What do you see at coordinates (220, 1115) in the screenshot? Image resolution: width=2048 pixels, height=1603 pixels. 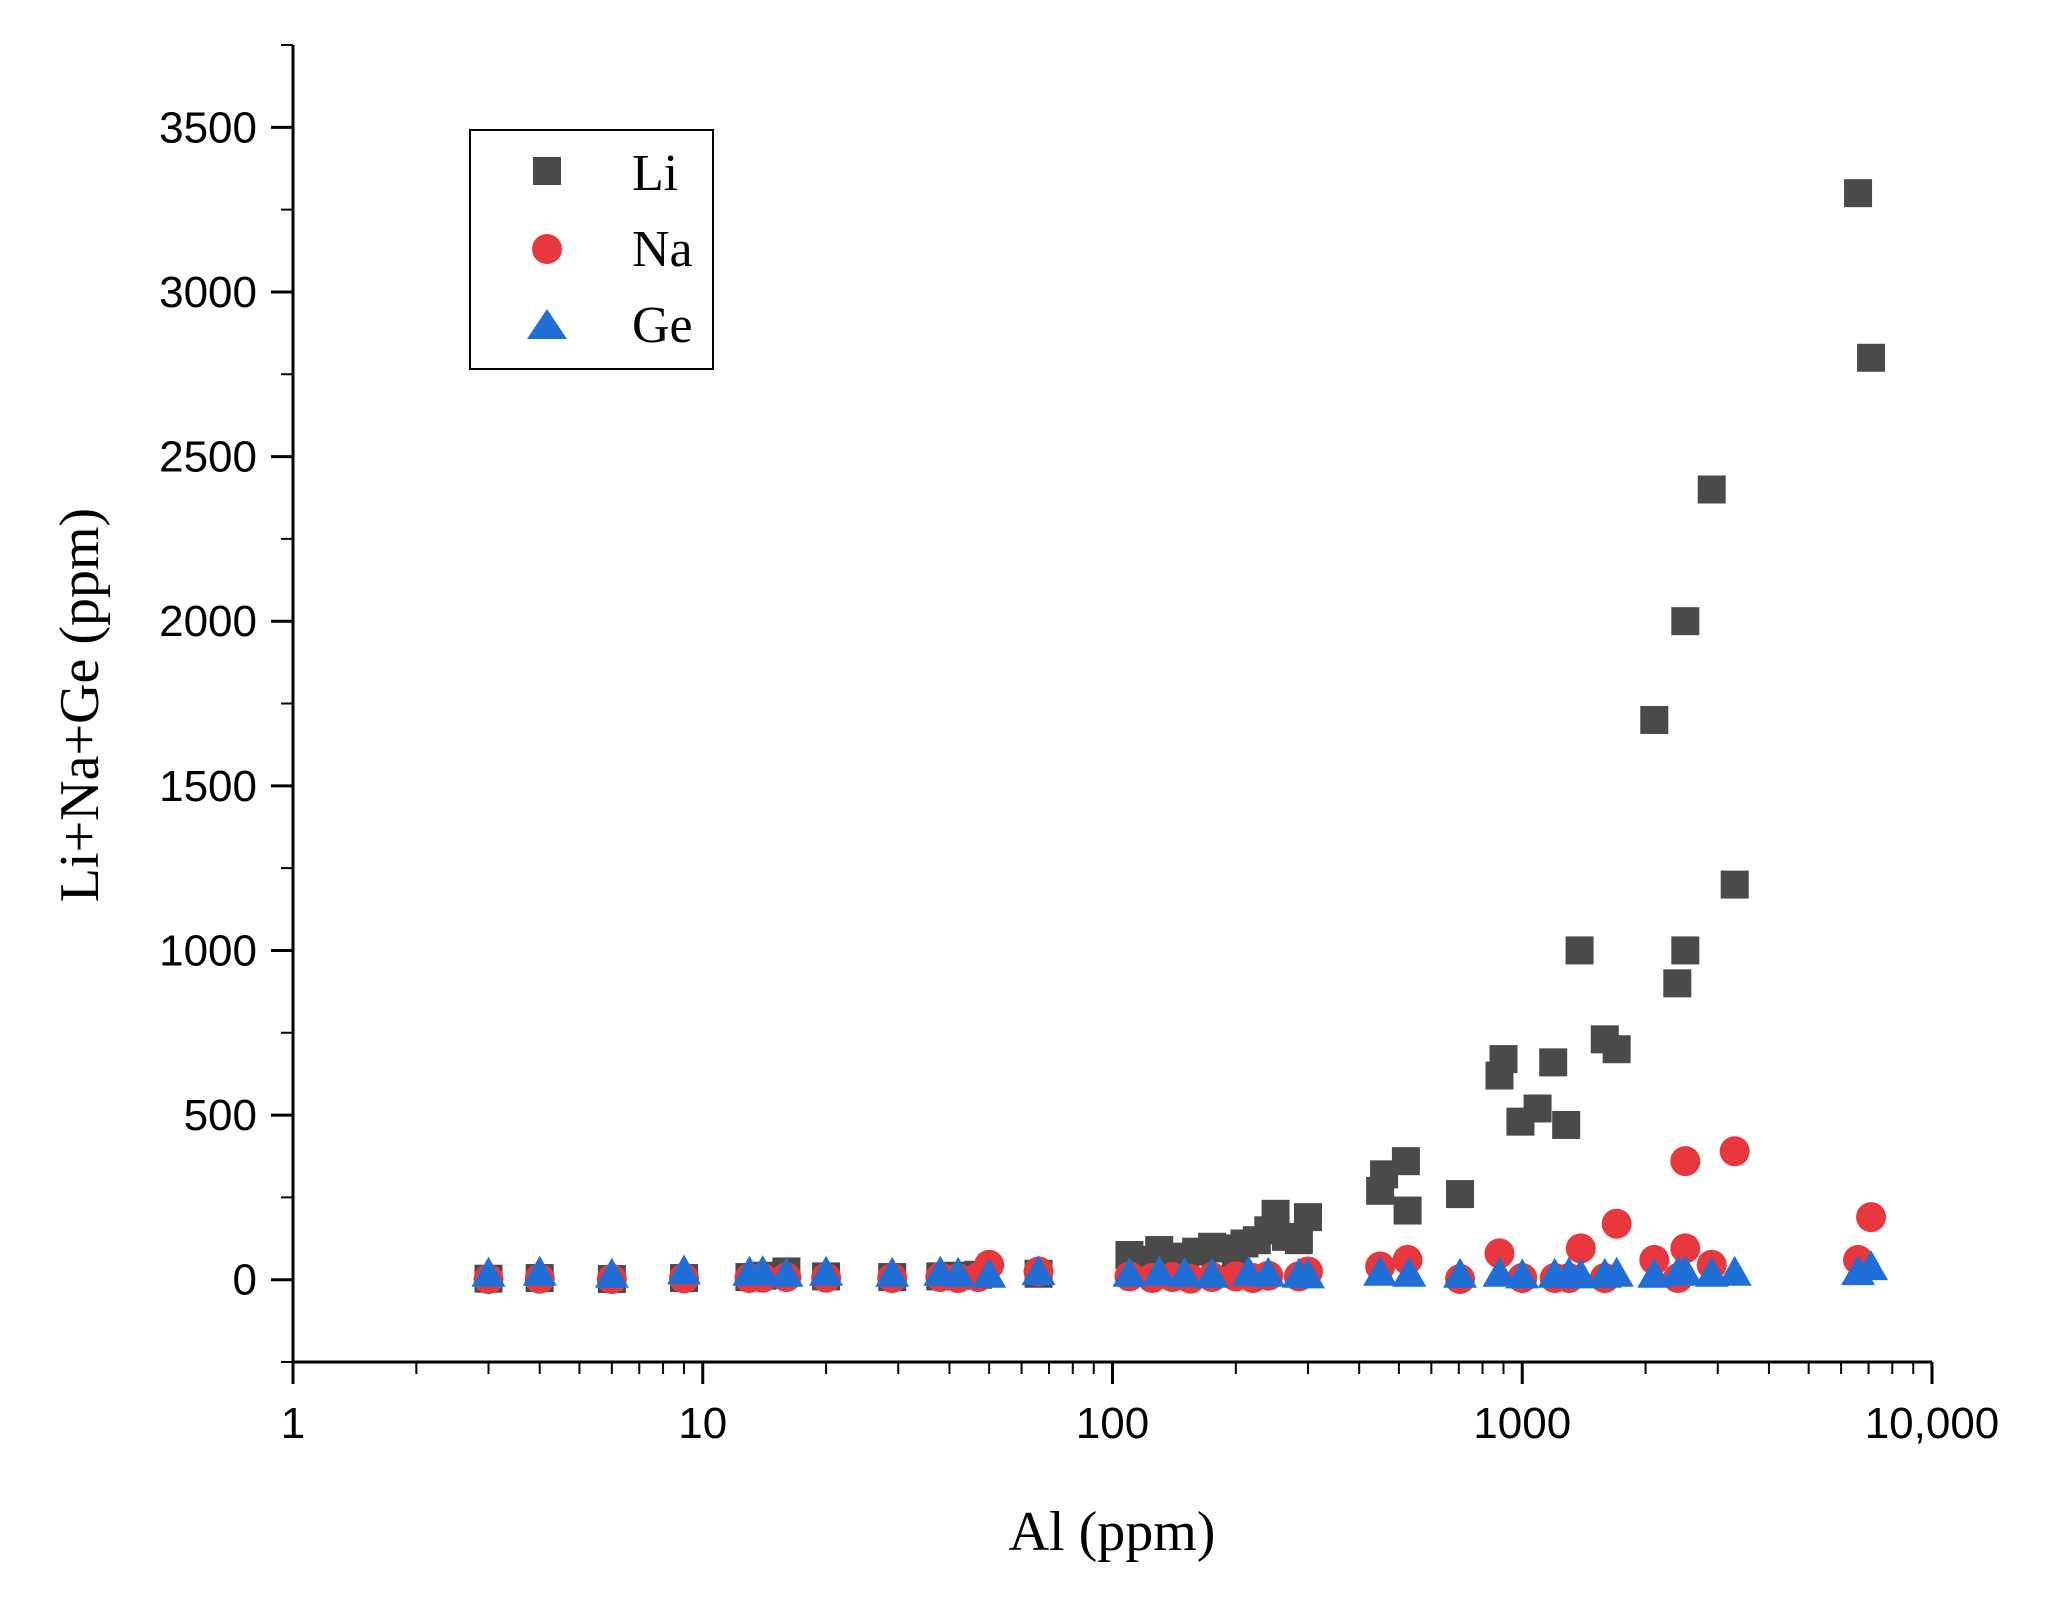 I see `y-tick-label: 500` at bounding box center [220, 1115].